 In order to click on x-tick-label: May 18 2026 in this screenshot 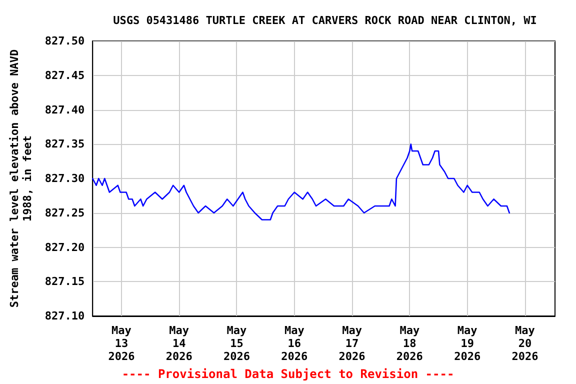, I will do `click(410, 343)`.